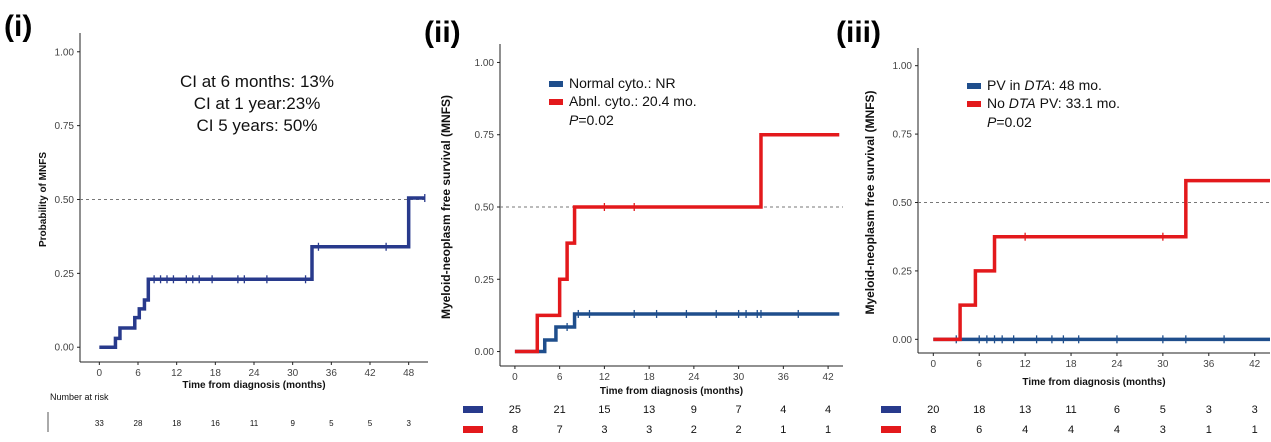 The height and width of the screenshot is (442, 1271). Describe the element at coordinates (694, 410) in the screenshot. I see `risk-count: 9` at that location.